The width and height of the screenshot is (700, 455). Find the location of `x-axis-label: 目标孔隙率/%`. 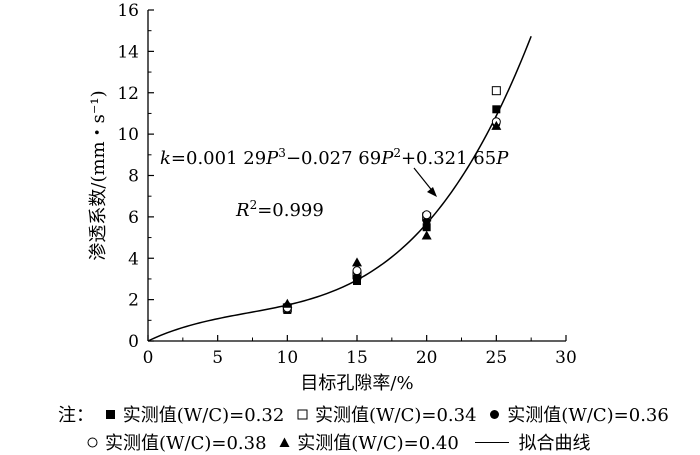

x-axis-label: 目标孔隙率/% is located at coordinates (356, 383).